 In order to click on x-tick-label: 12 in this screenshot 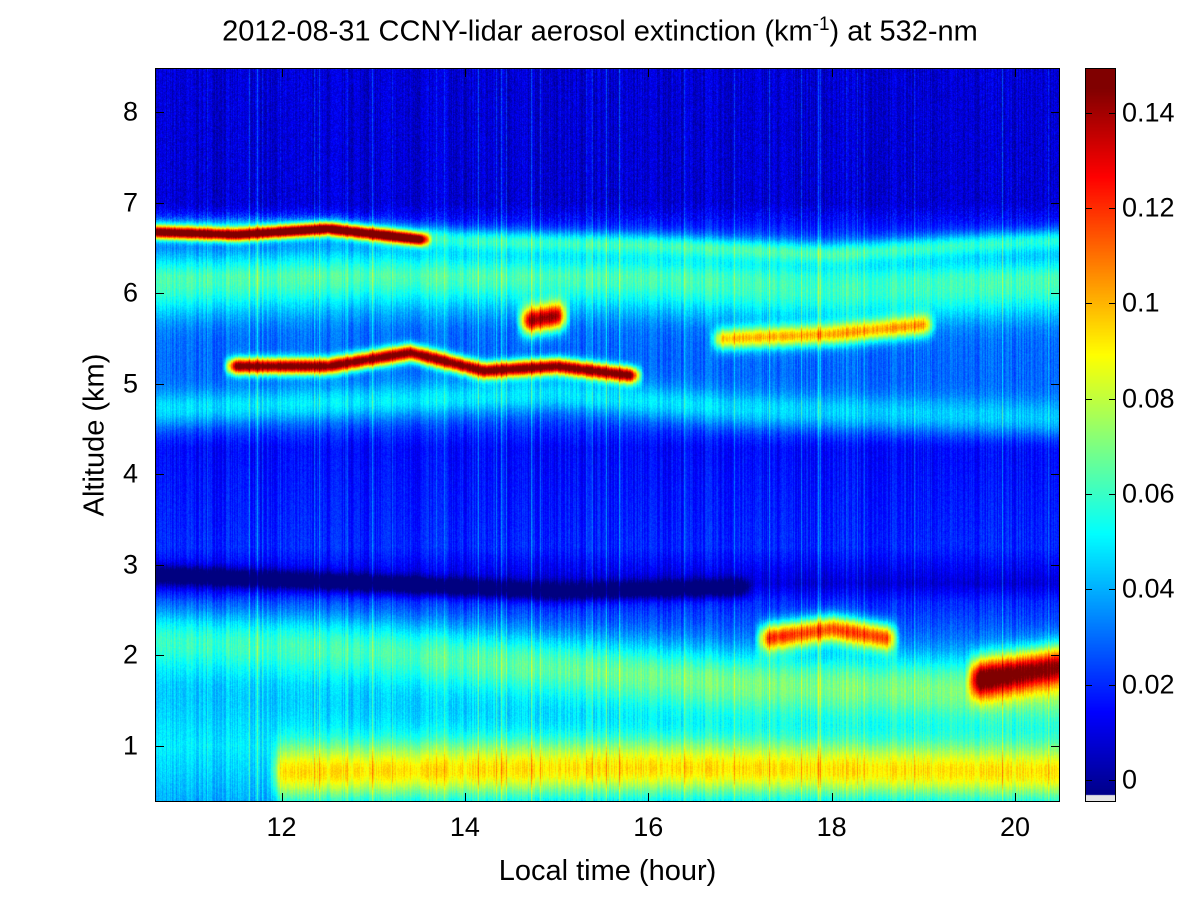, I will do `click(281, 827)`.